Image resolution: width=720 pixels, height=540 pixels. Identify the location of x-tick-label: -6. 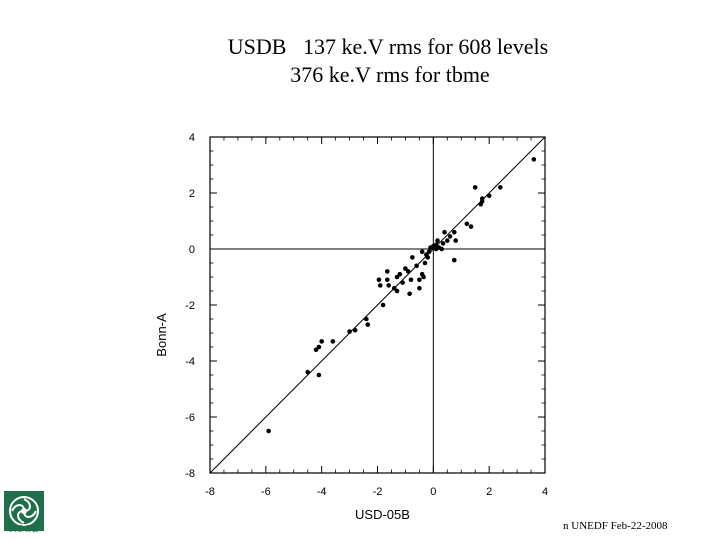
(266, 492).